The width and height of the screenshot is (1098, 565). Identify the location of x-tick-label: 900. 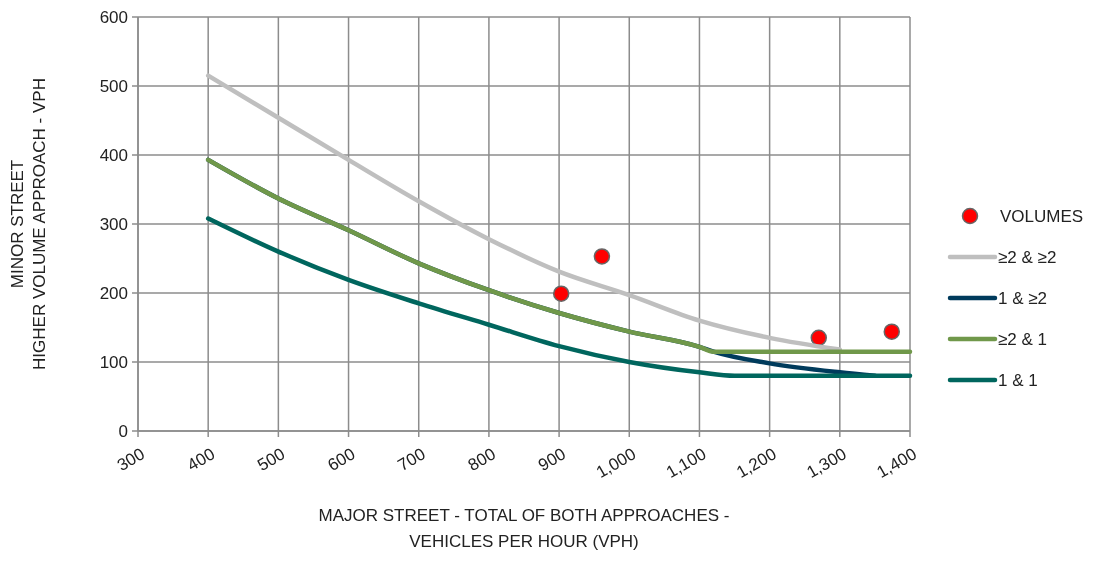
(552, 459).